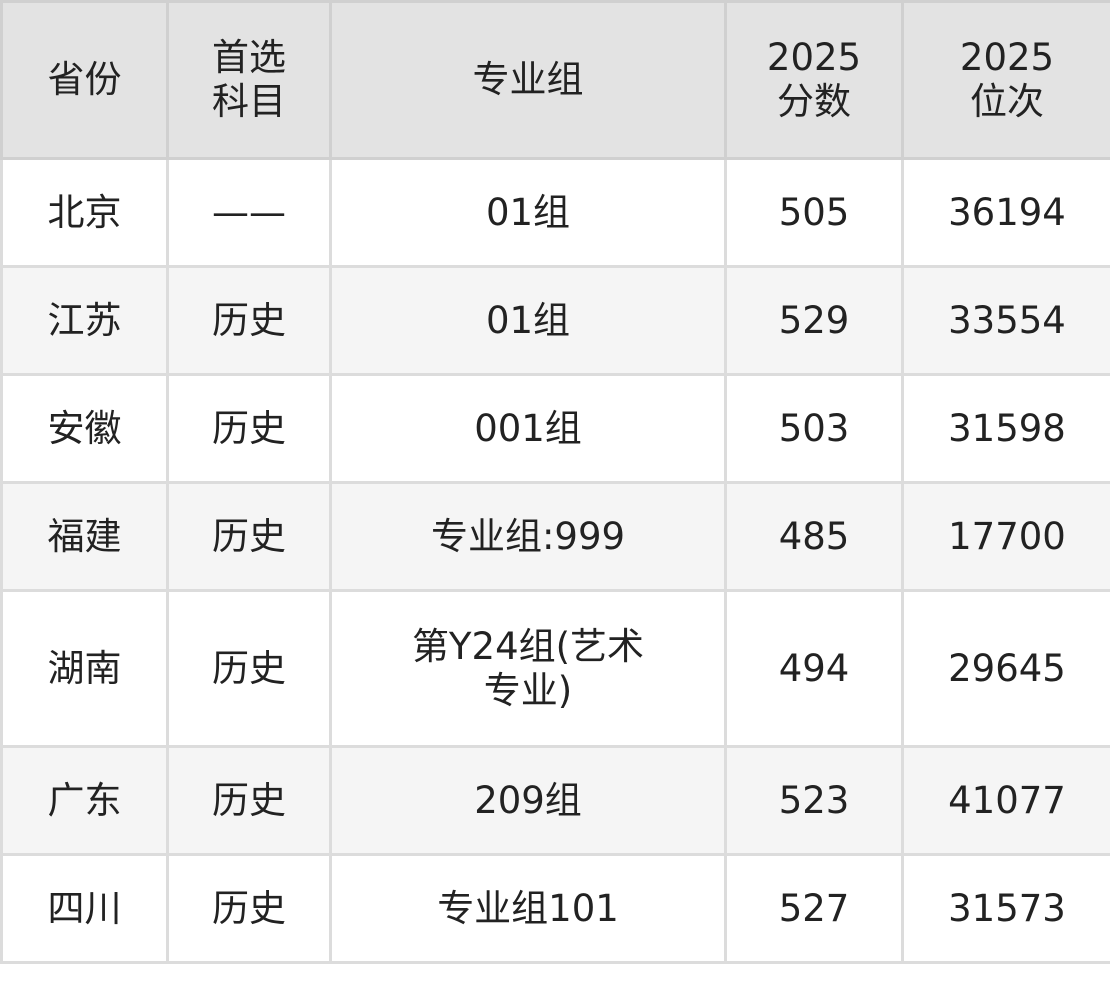 The height and width of the screenshot is (987, 1110). I want to click on column-header: 专业组, so click(528, 80).